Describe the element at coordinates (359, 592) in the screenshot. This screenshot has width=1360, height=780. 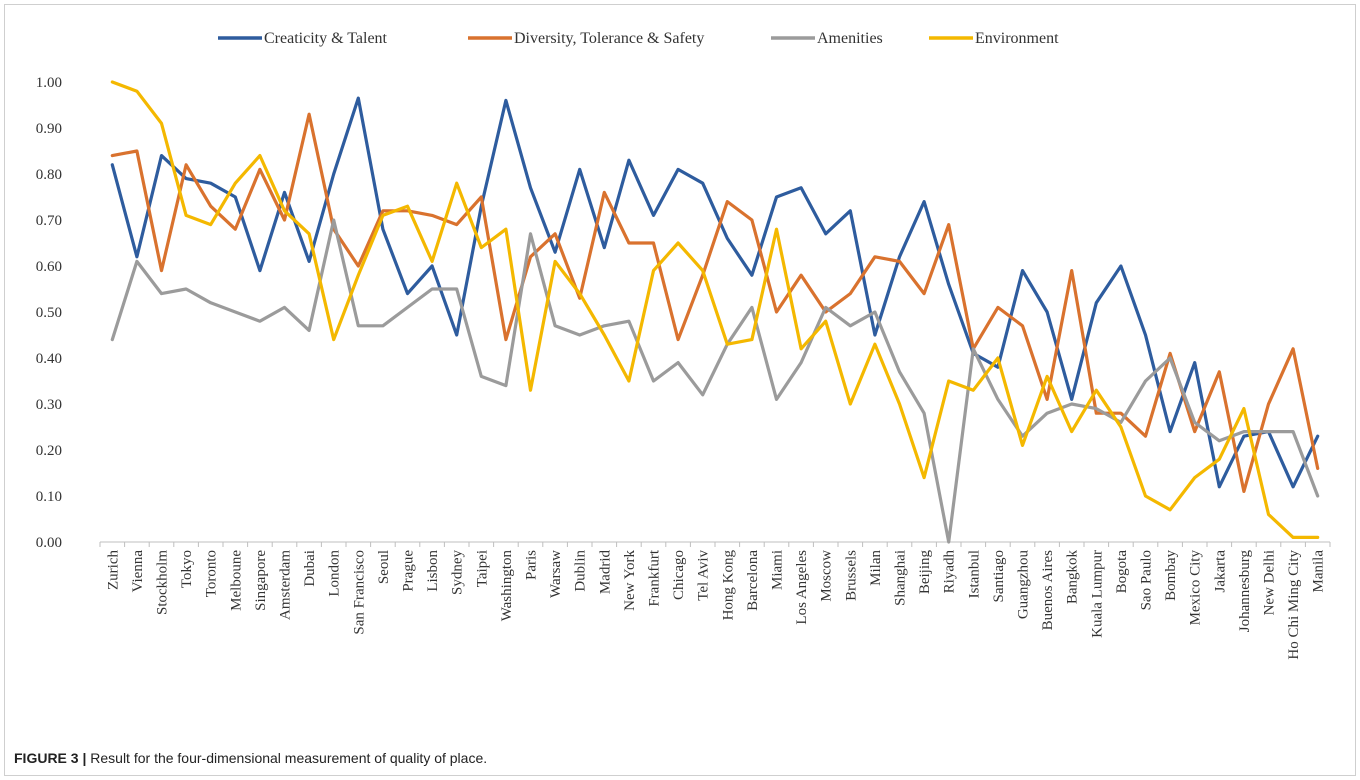
I see `x-tick-label: San Francisco` at that location.